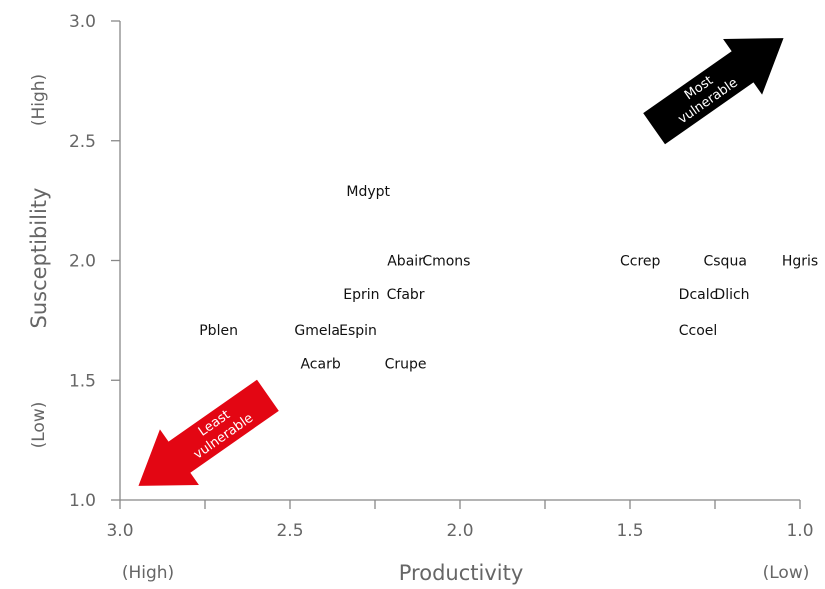 The height and width of the screenshot is (589, 825). Describe the element at coordinates (629, 531) in the screenshot. I see `x-tick-label: 1.5` at that location.